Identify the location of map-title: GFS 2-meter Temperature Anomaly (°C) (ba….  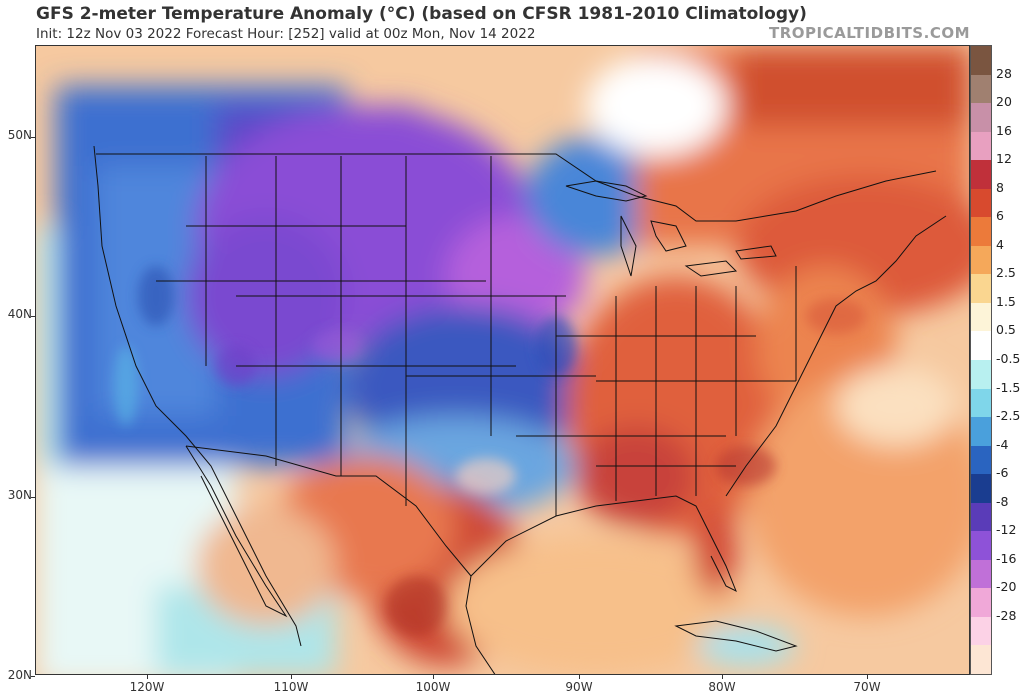
(421, 14).